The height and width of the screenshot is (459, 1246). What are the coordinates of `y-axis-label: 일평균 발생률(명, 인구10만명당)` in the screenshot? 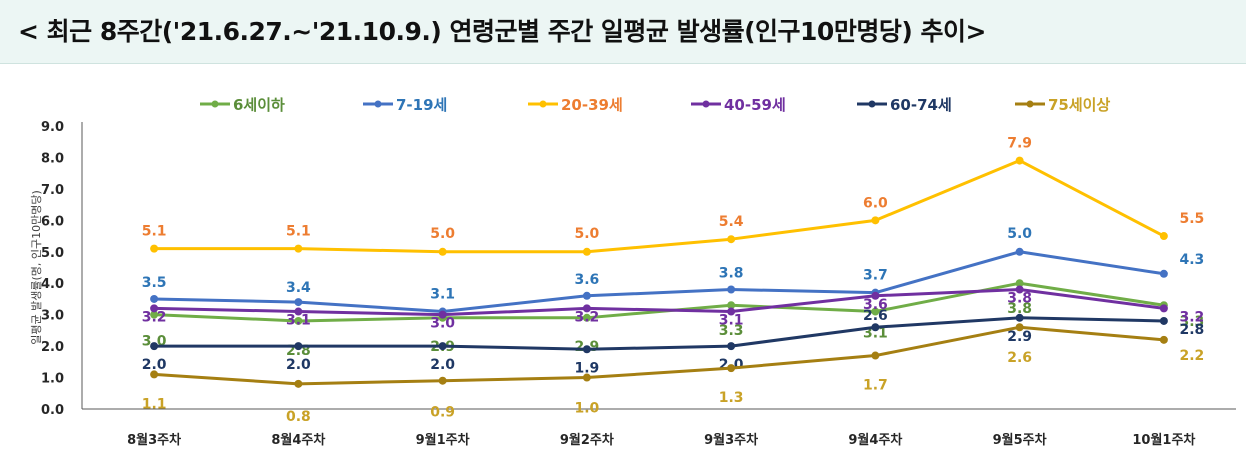 It's located at (36, 267).